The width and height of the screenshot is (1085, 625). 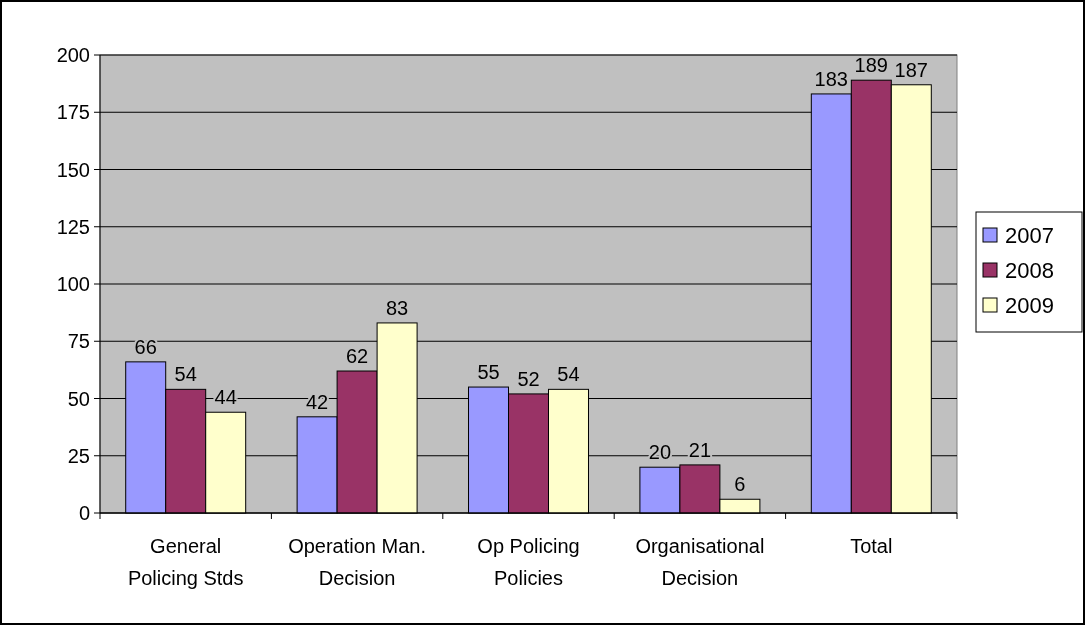 I want to click on x-tick-label: Total, so click(x=871, y=546).